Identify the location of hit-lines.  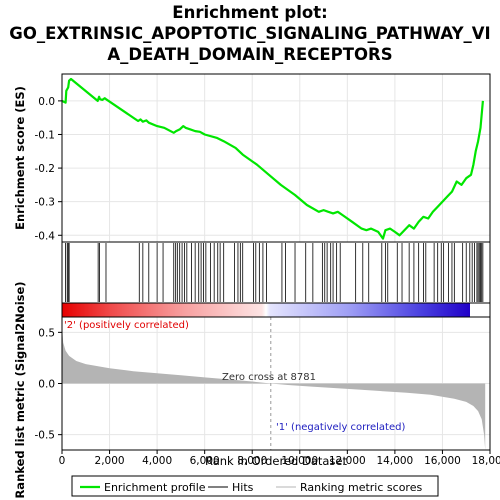
(274, 272).